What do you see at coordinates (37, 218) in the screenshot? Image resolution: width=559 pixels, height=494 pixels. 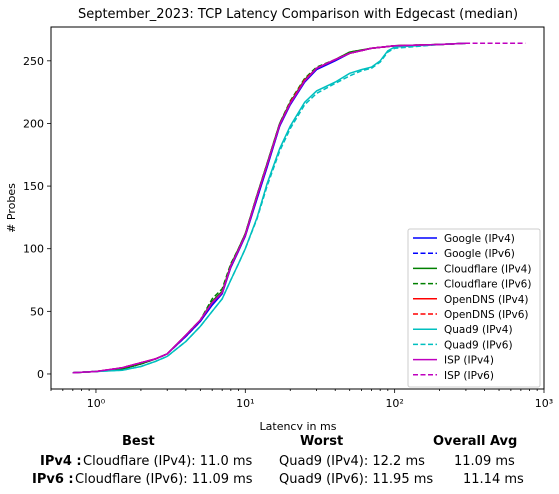 I see `y-axis-ticks: 0 50 100 150 200 250` at bounding box center [37, 218].